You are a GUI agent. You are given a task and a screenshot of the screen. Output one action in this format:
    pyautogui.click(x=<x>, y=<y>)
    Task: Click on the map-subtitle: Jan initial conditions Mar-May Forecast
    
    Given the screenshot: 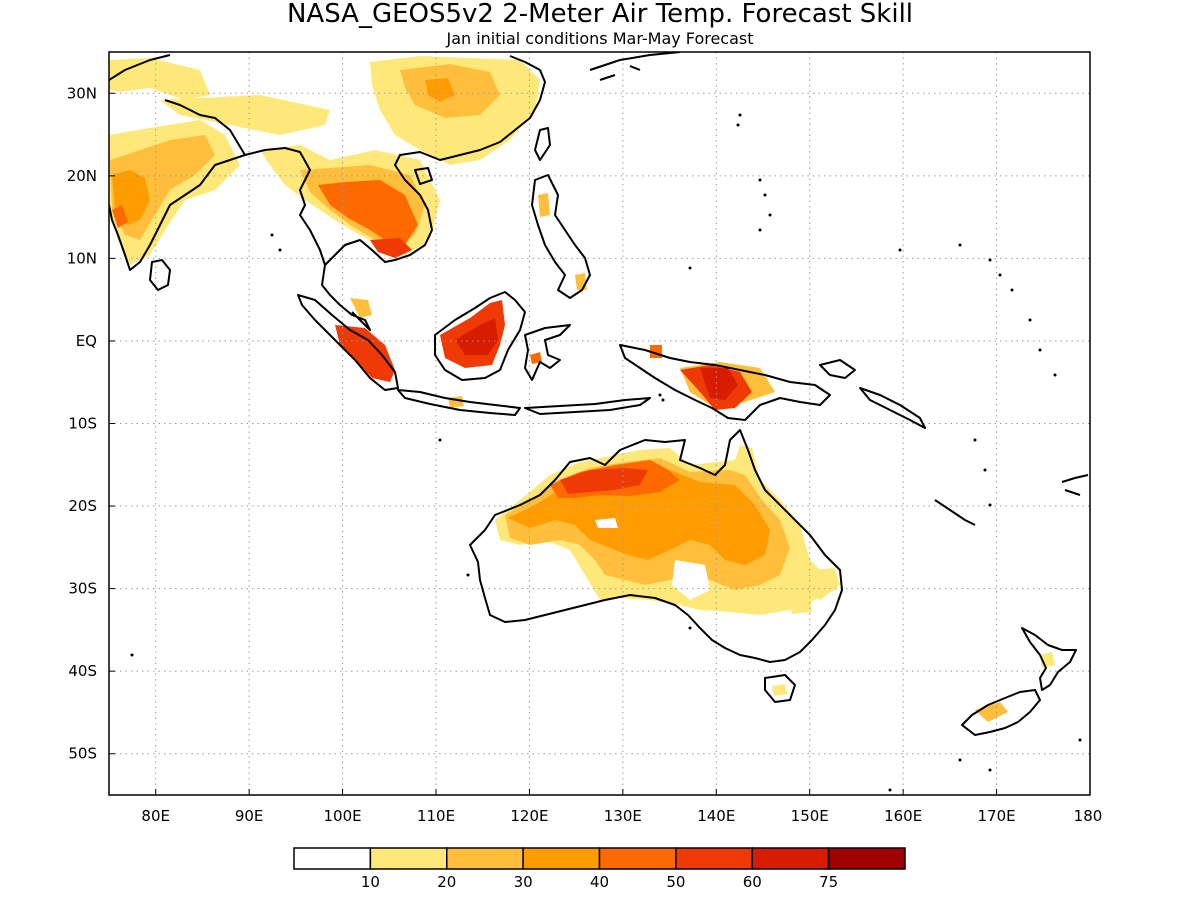 What is the action you would take?
    pyautogui.click(x=599, y=38)
    